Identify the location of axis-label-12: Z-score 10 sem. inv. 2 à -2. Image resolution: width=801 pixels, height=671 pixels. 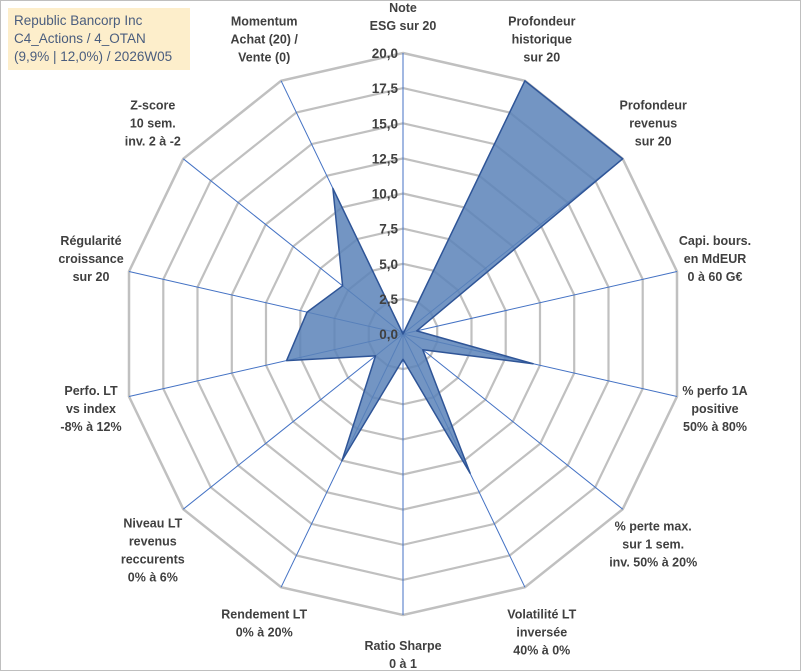
(153, 123).